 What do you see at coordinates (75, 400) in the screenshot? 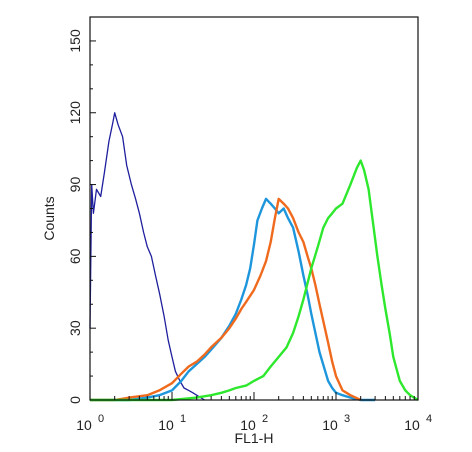
I see `y-tick-label: 0` at bounding box center [75, 400].